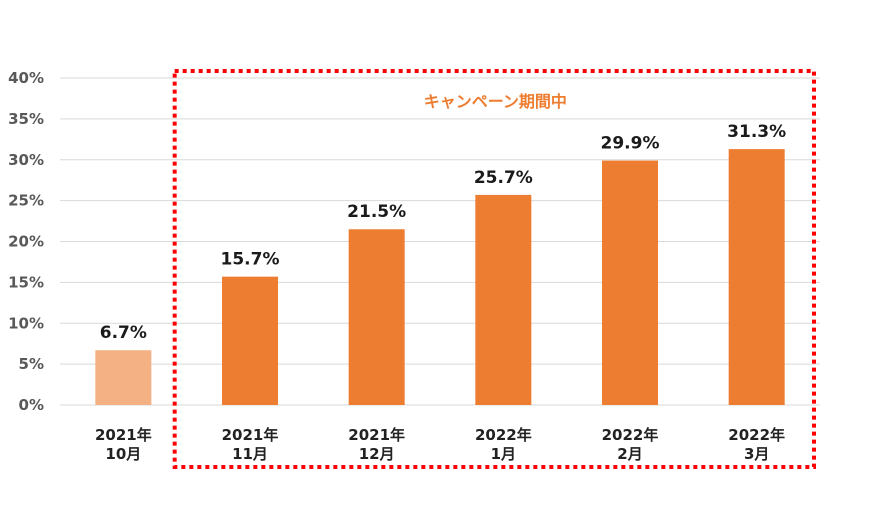 The height and width of the screenshot is (514, 886). What do you see at coordinates (495, 101) in the screenshot?
I see `campaign-period-label: キャンペーン期間中` at bounding box center [495, 101].